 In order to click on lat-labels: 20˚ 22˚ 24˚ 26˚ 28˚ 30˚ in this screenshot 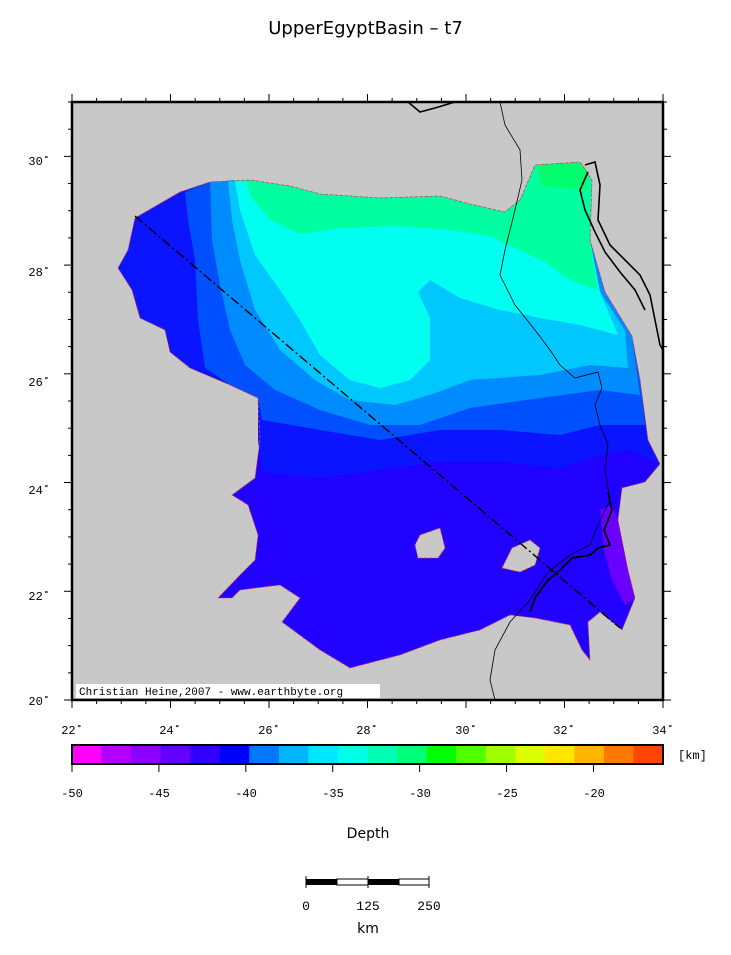, I will do `click(39, 432)`.